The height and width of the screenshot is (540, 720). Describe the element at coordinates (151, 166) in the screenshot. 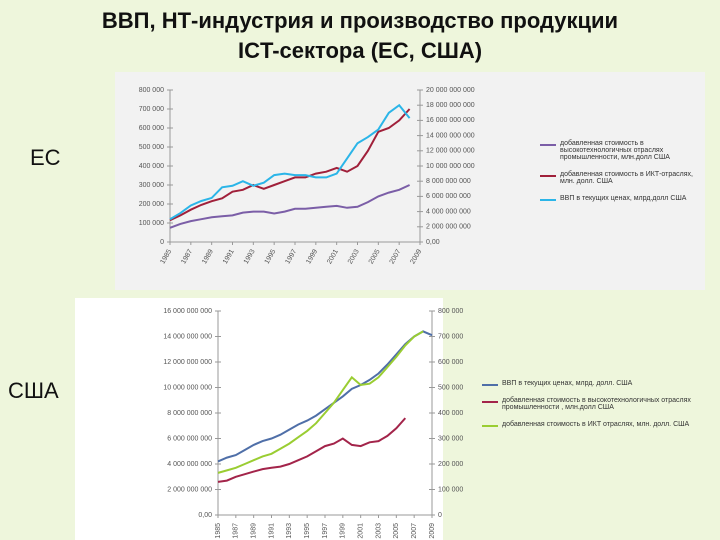

I see `y-tick-label: 400 000` at that location.